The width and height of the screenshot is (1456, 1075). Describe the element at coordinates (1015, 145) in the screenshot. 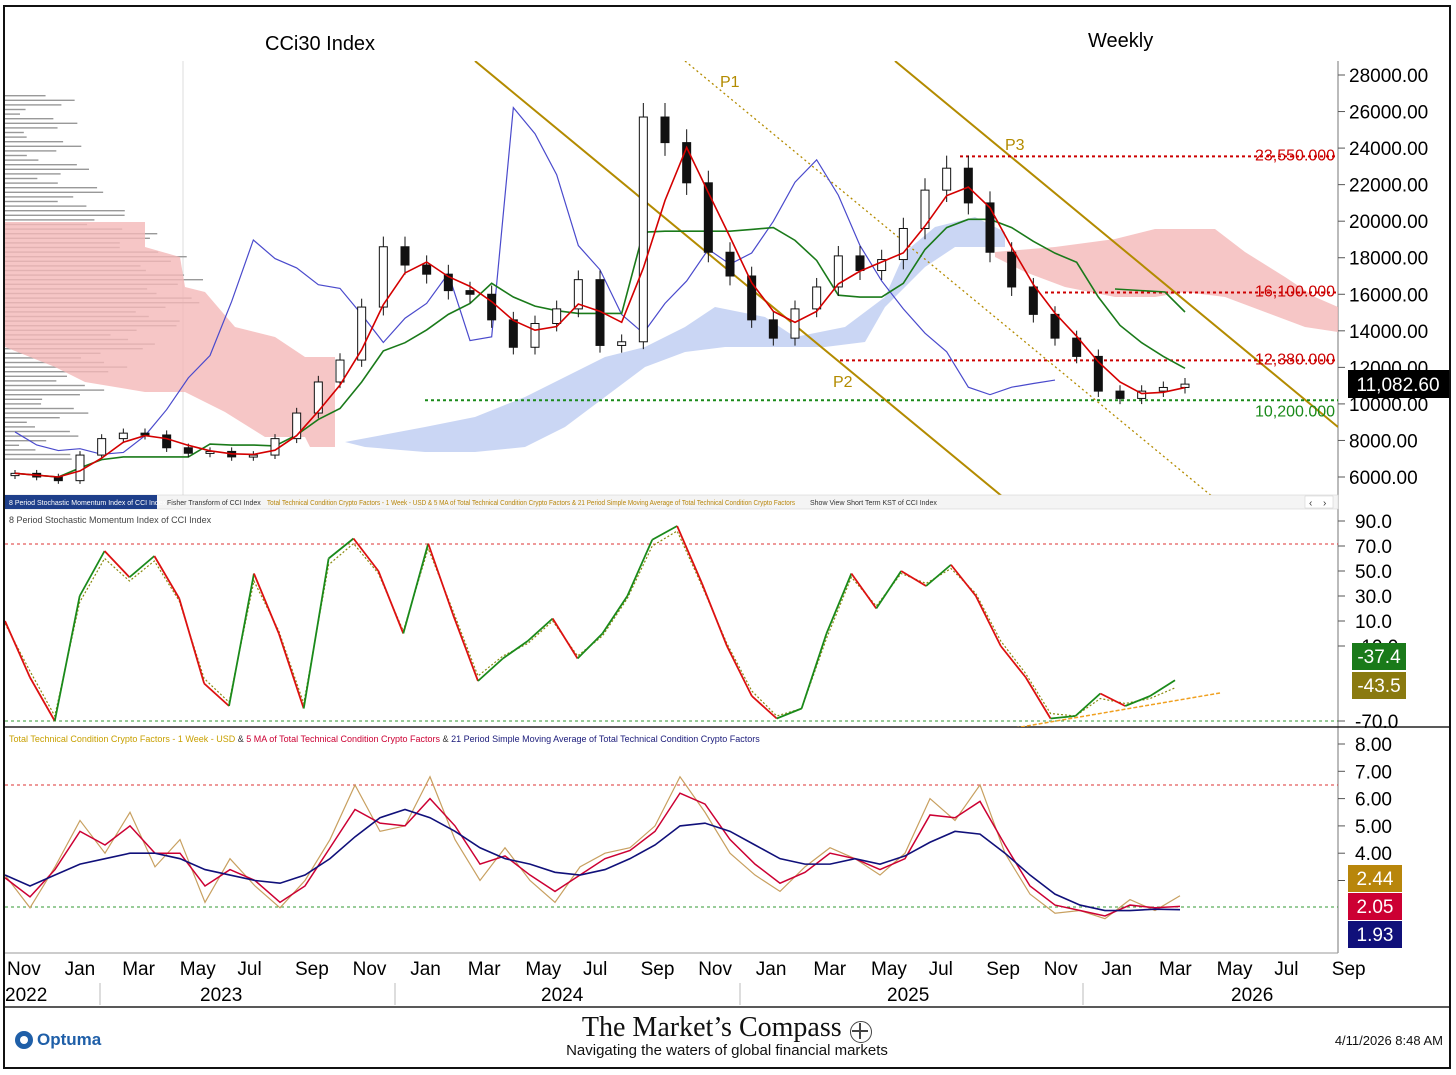

I see `pivot-label-p3: P3` at that location.